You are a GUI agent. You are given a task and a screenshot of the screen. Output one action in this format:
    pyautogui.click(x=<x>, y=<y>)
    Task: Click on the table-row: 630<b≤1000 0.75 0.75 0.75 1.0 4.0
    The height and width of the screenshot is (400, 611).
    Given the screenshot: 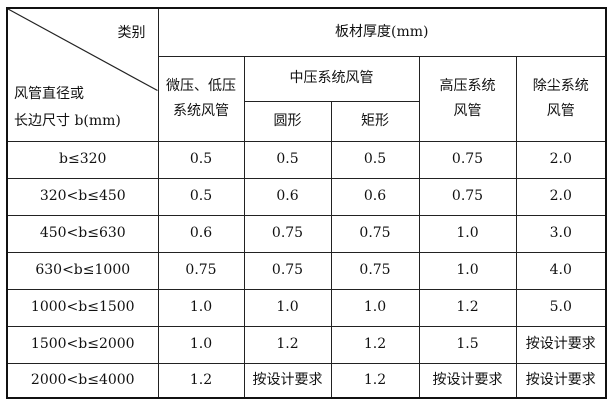 What is the action you would take?
    pyautogui.click(x=306, y=270)
    